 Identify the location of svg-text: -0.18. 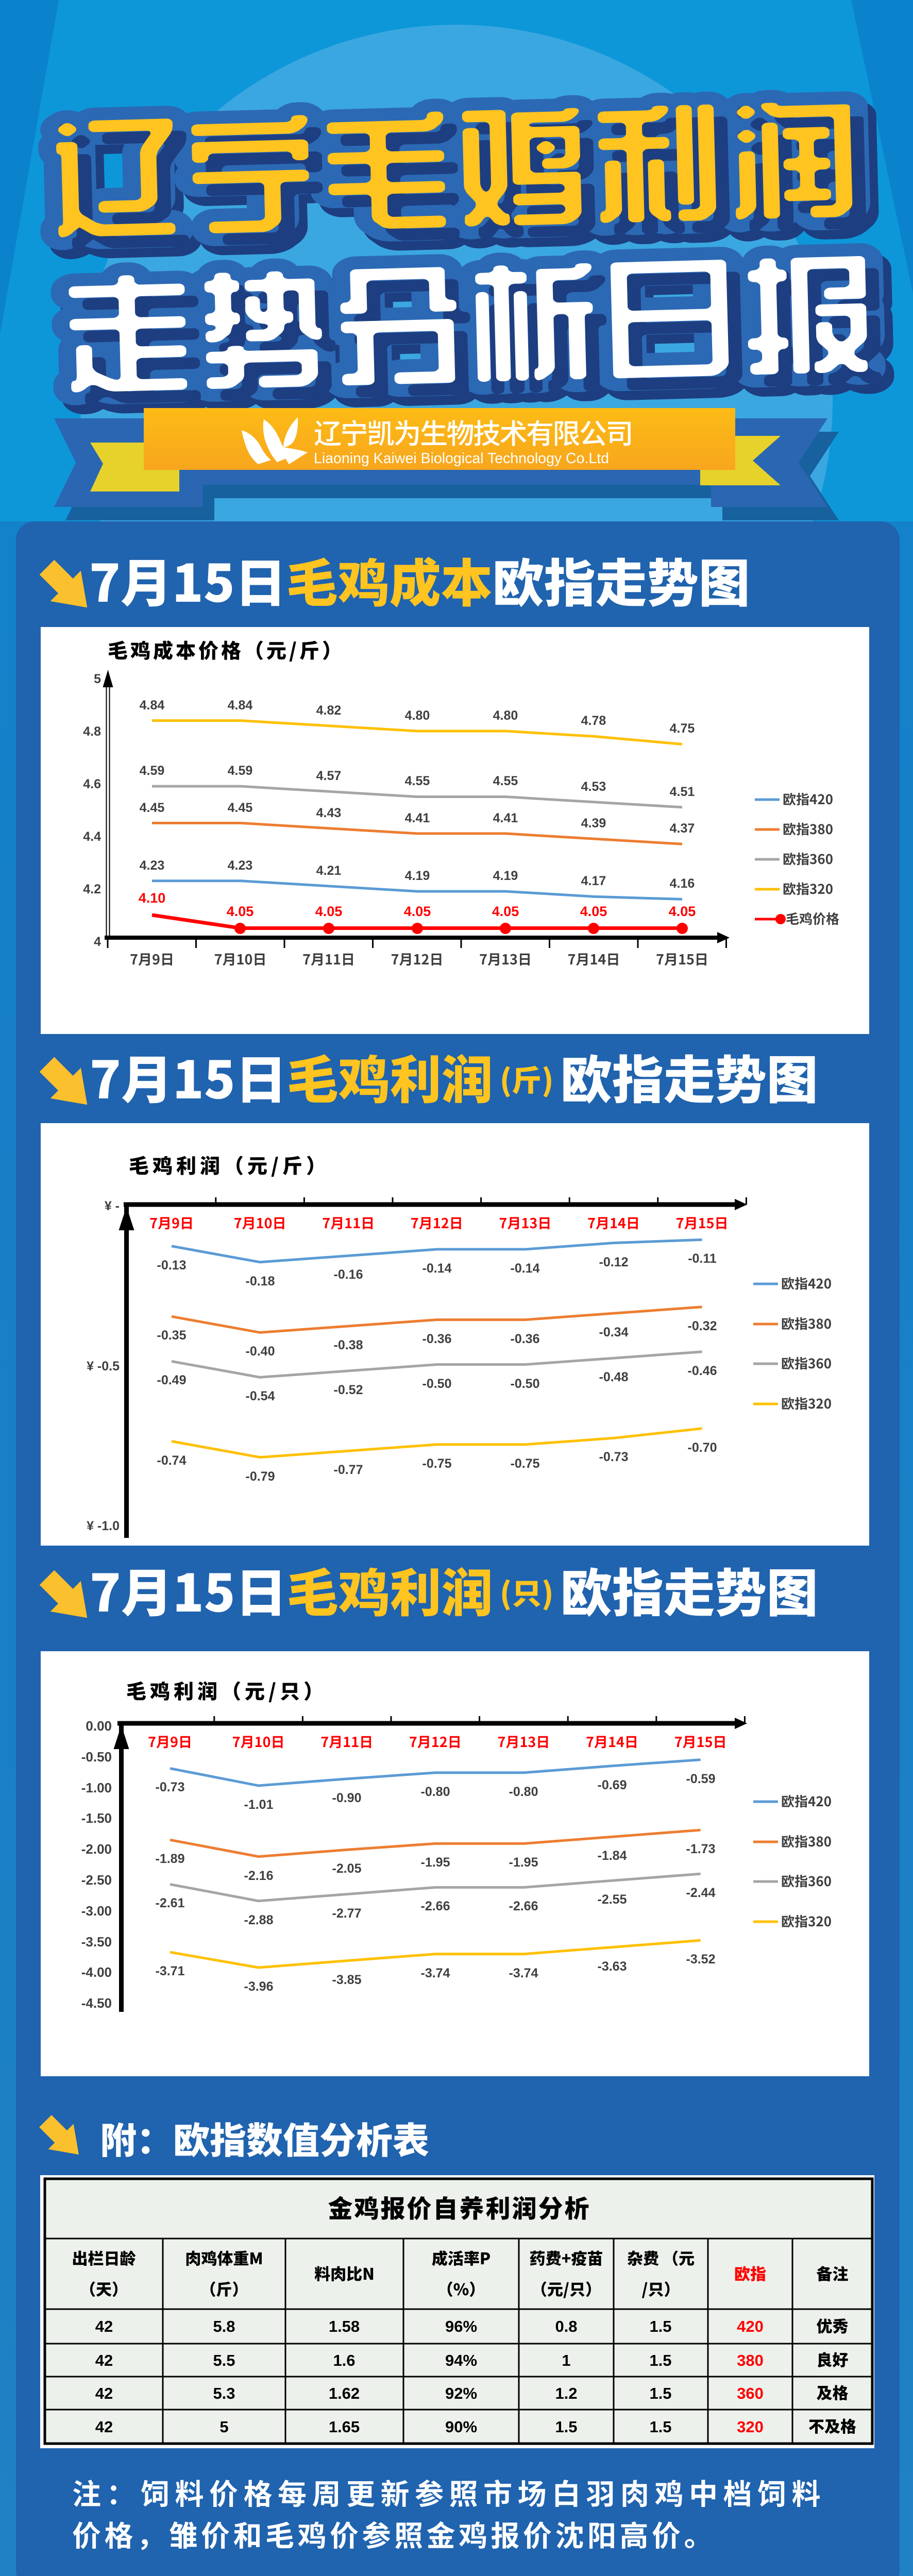
(260, 1281).